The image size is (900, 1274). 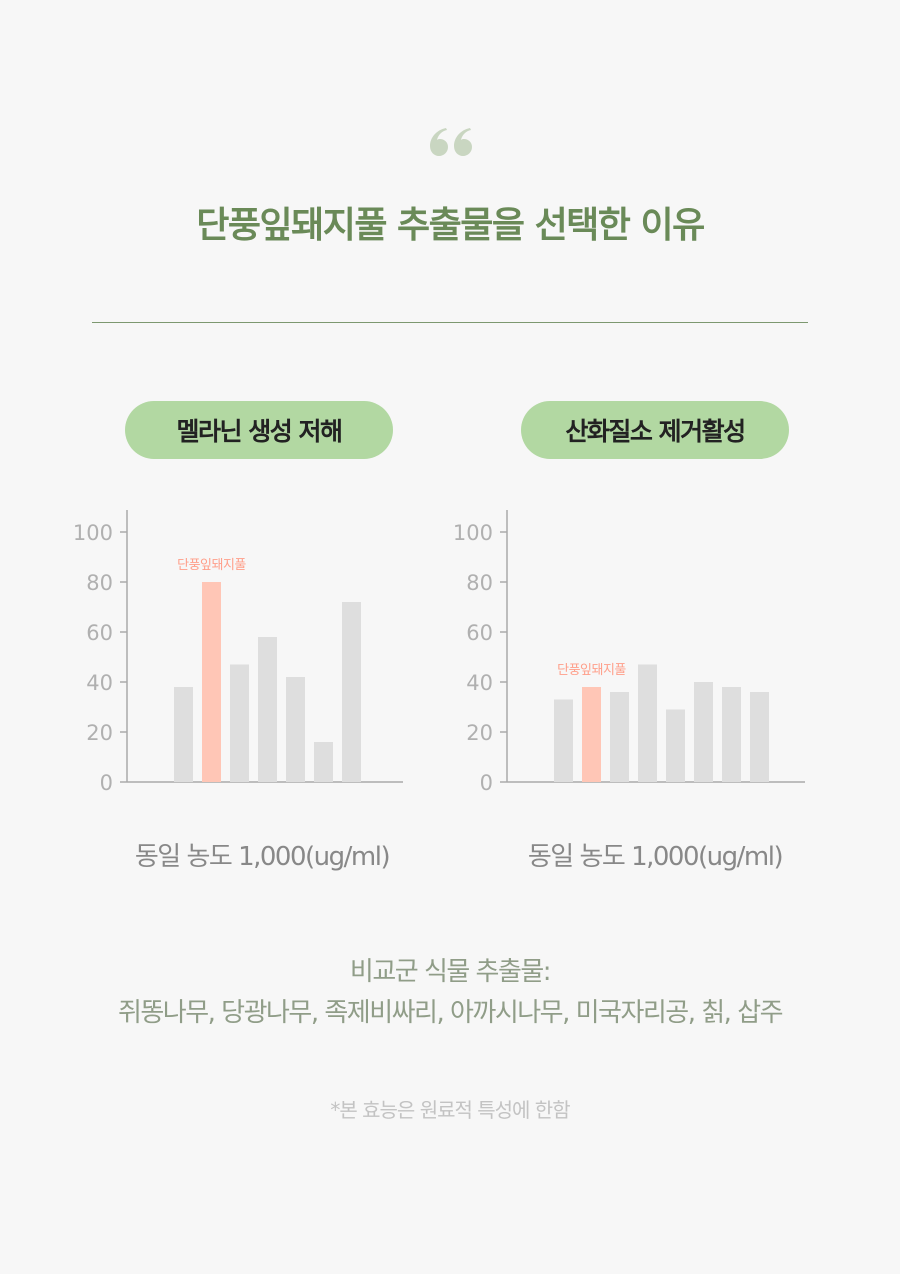 What do you see at coordinates (450, 322) in the screenshot?
I see `divider` at bounding box center [450, 322].